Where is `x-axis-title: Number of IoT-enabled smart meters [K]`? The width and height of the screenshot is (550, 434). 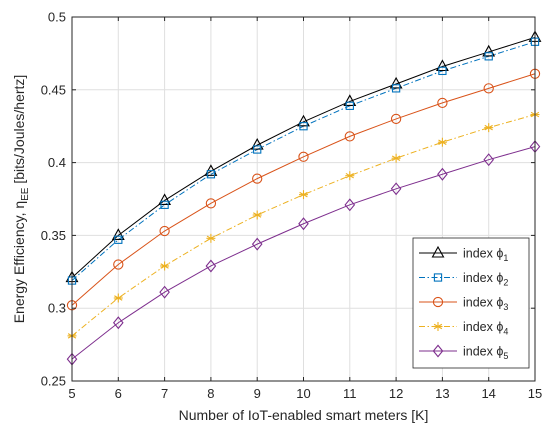
x-axis-title: Number of IoT-enabled smart meters [K] is located at coordinates (304, 415).